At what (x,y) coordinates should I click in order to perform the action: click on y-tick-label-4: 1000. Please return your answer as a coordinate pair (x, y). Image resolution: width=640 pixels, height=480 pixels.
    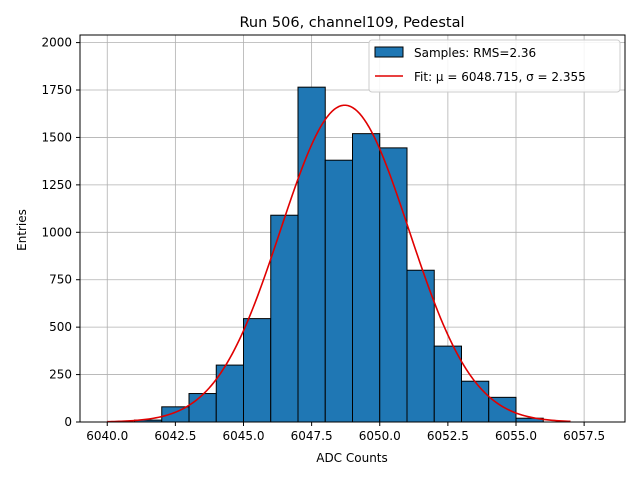
    Looking at the image, I should click on (56, 232).